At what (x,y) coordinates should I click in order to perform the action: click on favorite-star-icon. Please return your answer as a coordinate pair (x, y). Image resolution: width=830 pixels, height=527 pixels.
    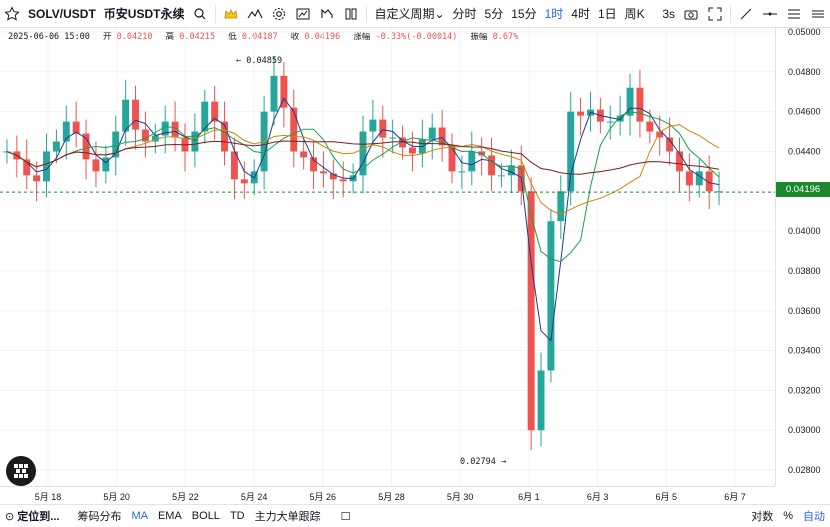
    Looking at the image, I should click on (12, 14).